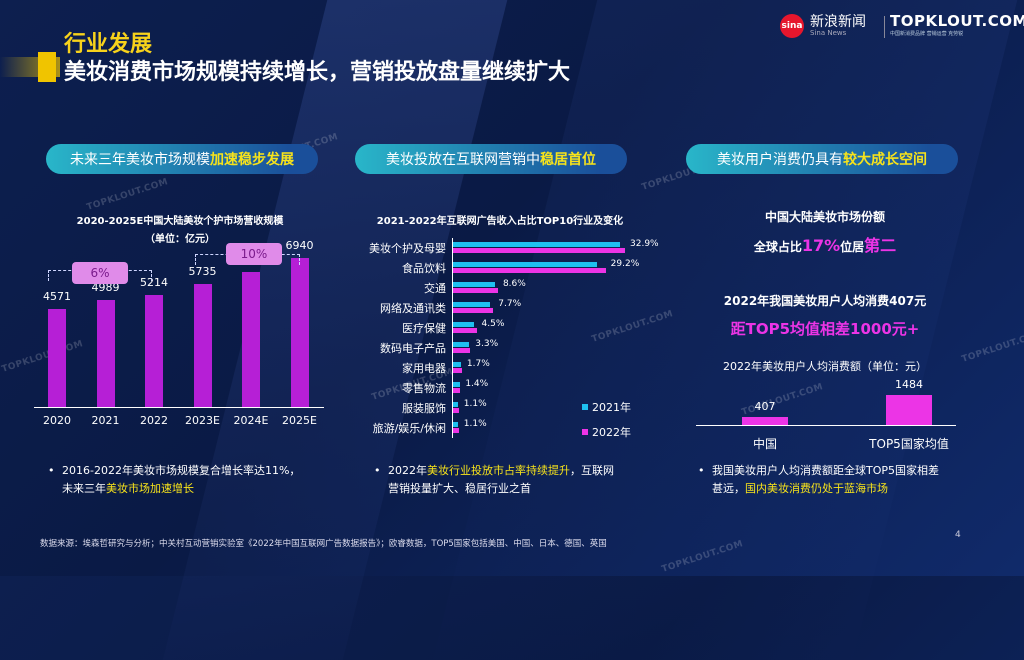 This screenshot has width=1024, height=660. Describe the element at coordinates (181, 470) in the screenshot. I see `bullet-text: 2016-2022年美妆市场规模复合增长率达11%，` at that location.